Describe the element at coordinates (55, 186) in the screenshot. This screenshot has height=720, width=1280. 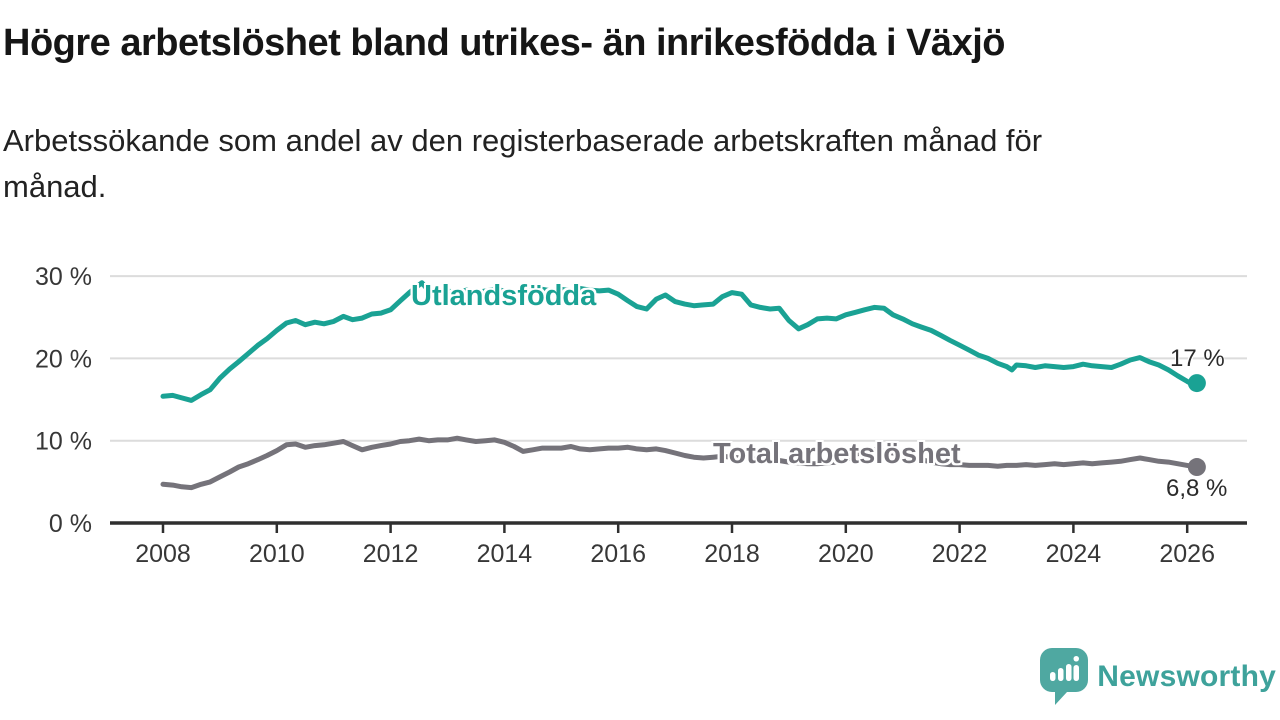
I see `subtitle-line-2: månad.` at that location.